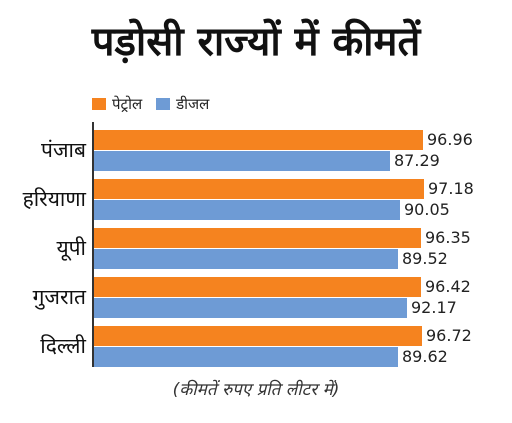 The height and width of the screenshot is (423, 512). I want to click on category-label: दिल्ली, so click(63, 346).